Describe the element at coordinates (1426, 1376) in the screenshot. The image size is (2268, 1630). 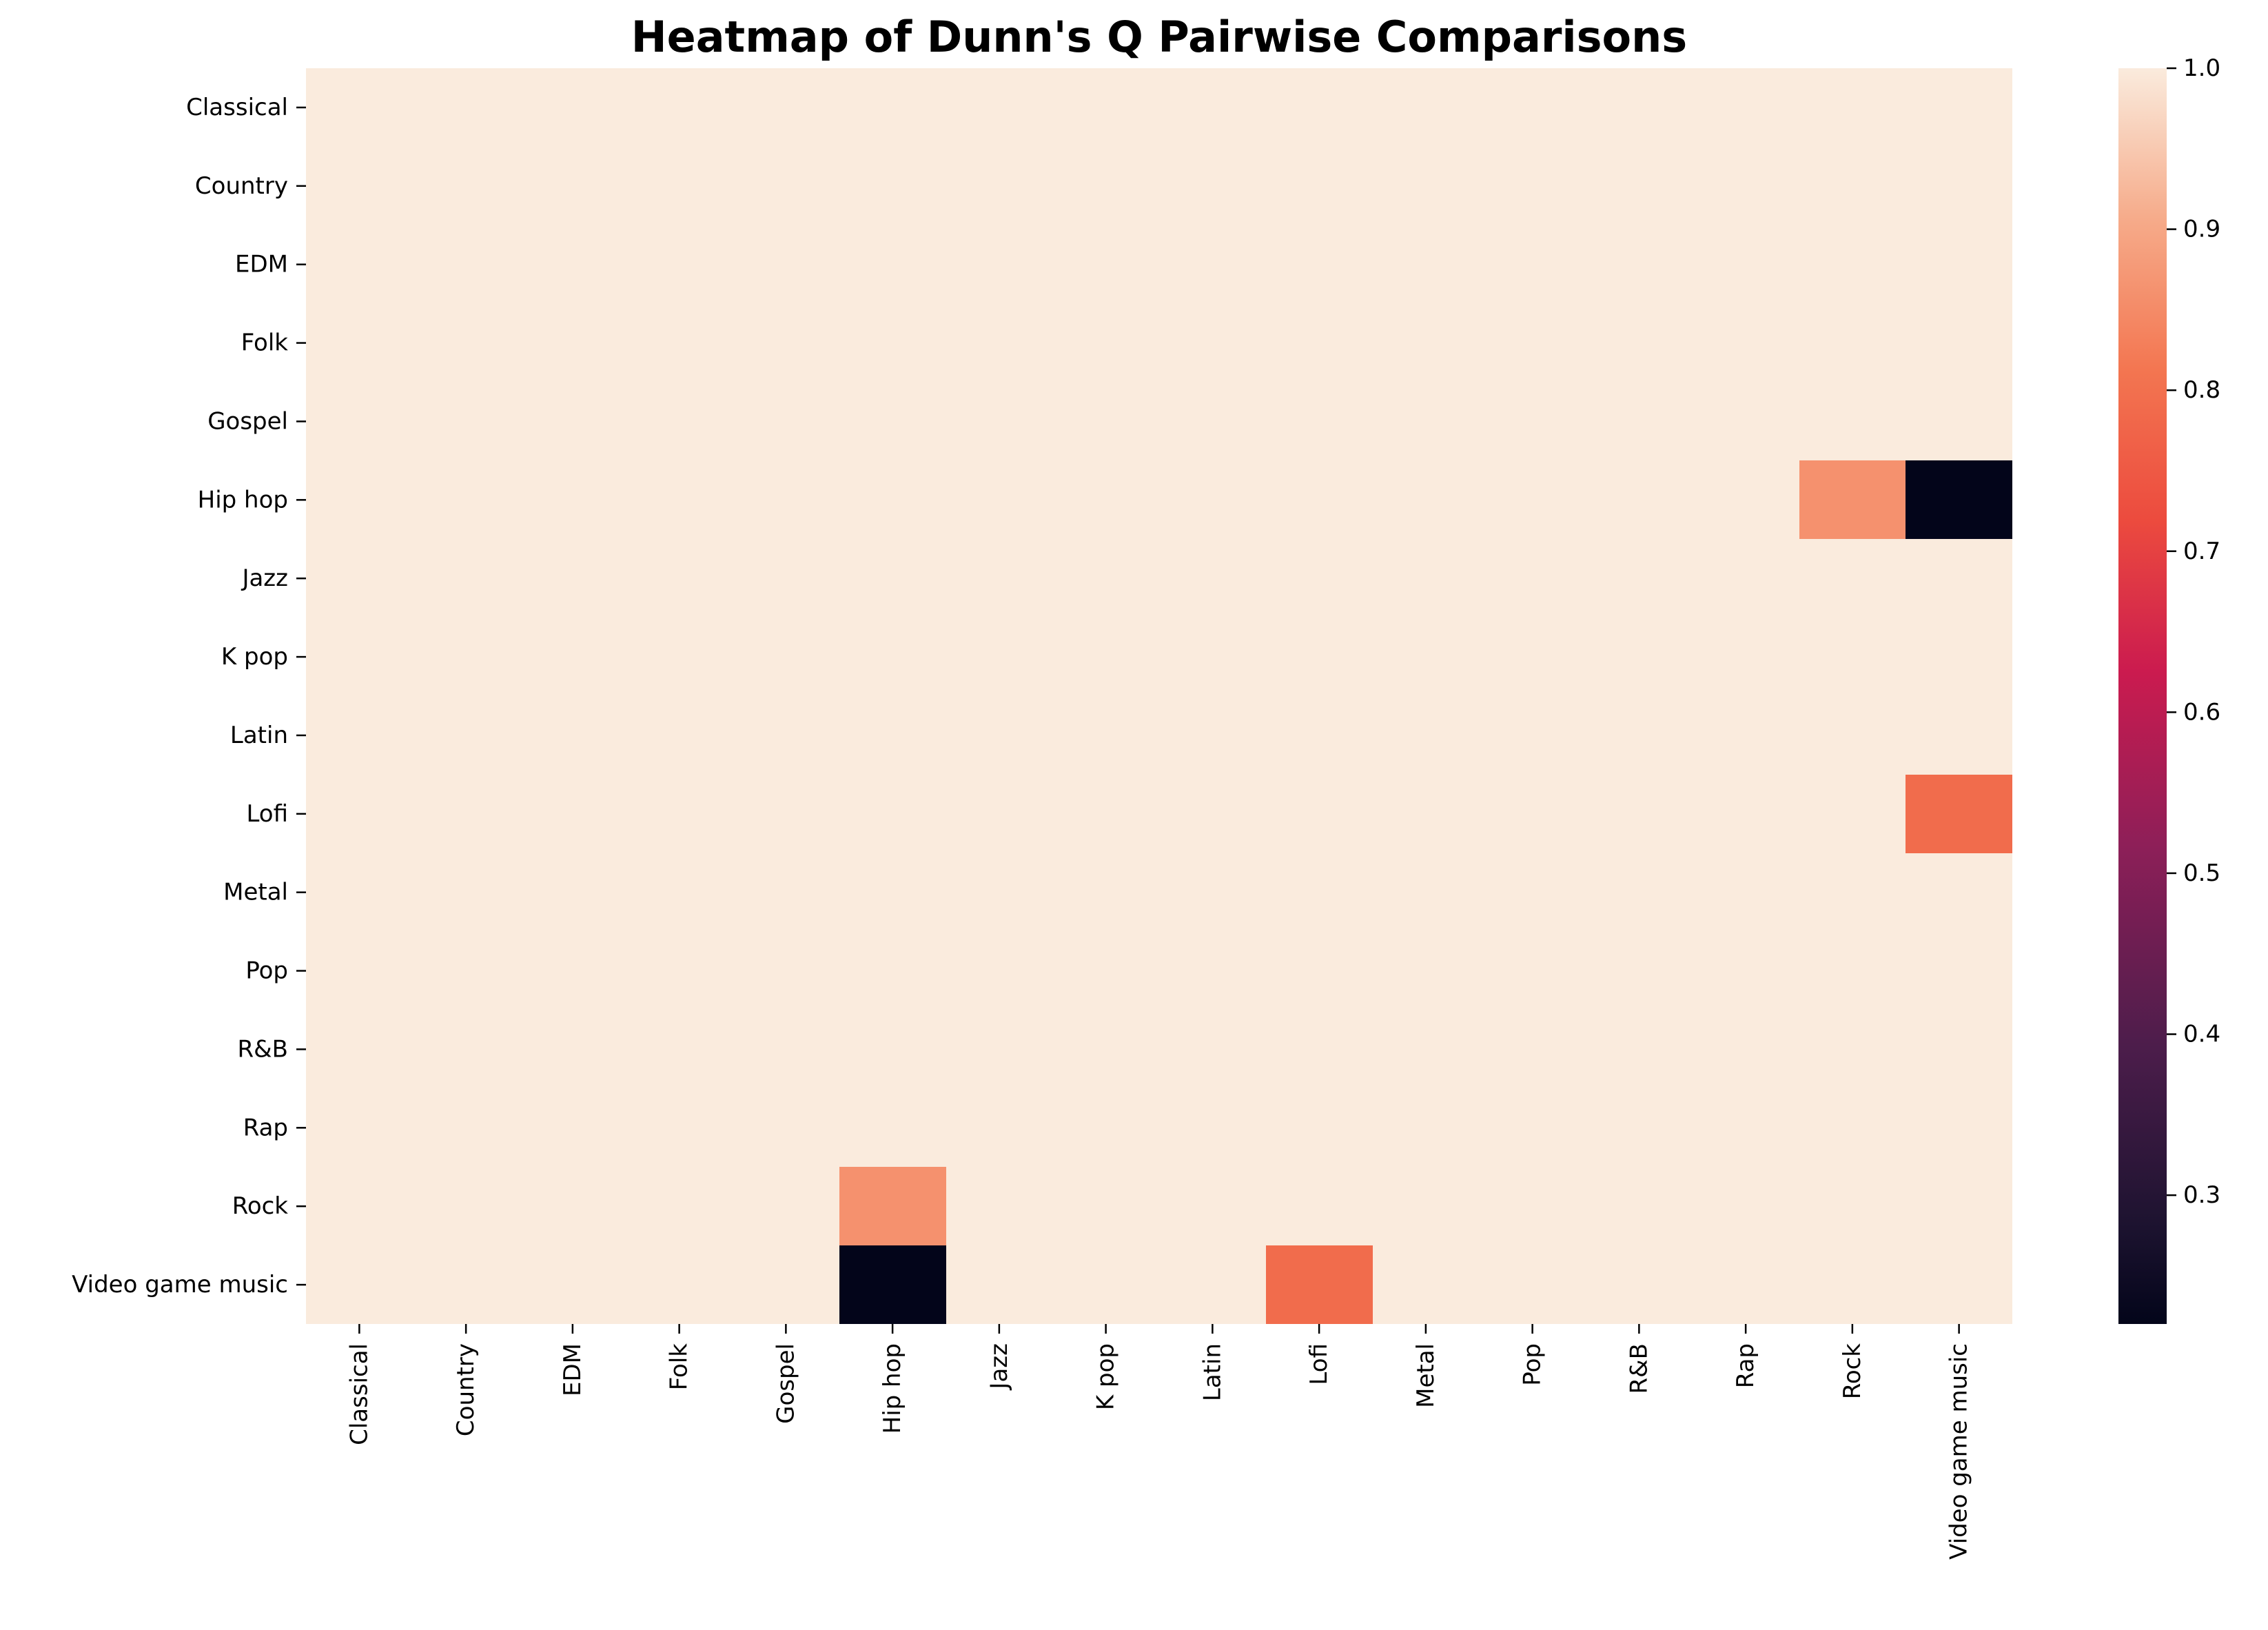
I see `x-tick-label: Metal` at that location.